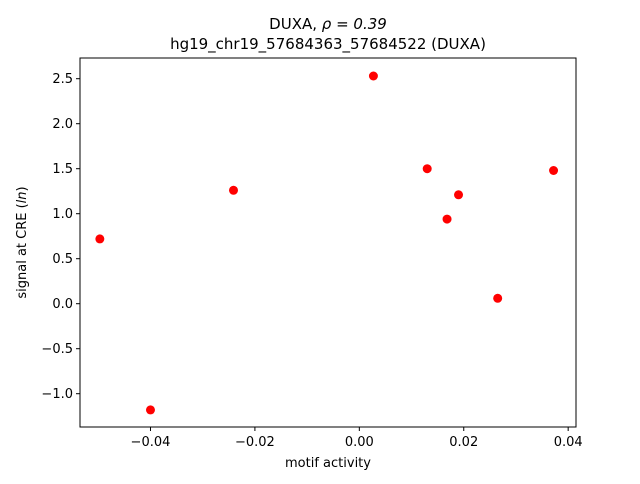  What do you see at coordinates (22, 242) in the screenshot?
I see `y-axis-label: signal at CRE (ln)` at bounding box center [22, 242].